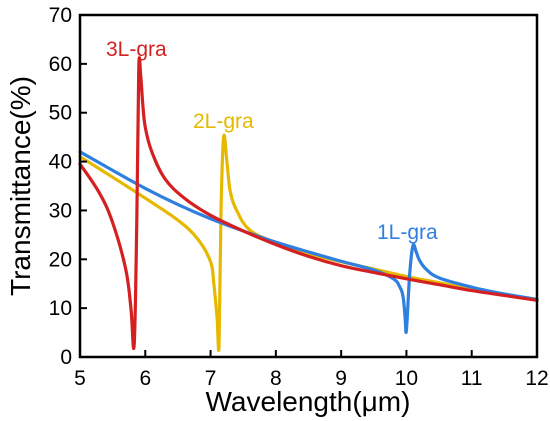 Image resolution: width=550 pixels, height=421 pixels. I want to click on x-tick-label: 12, so click(536, 378).